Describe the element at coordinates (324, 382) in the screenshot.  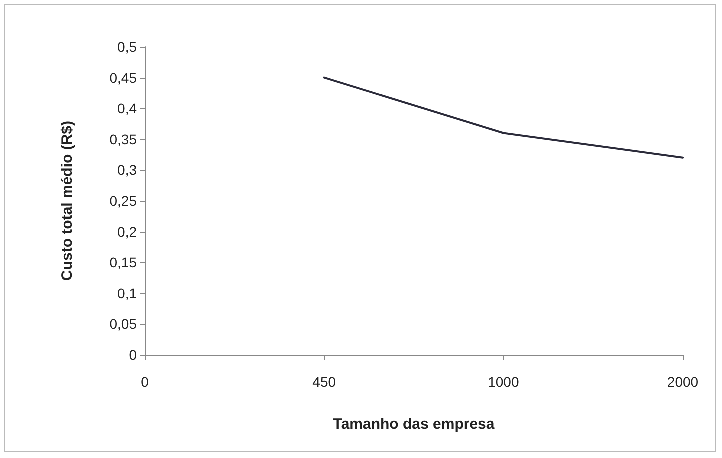
I see `x-tick-label: 450` at that location.